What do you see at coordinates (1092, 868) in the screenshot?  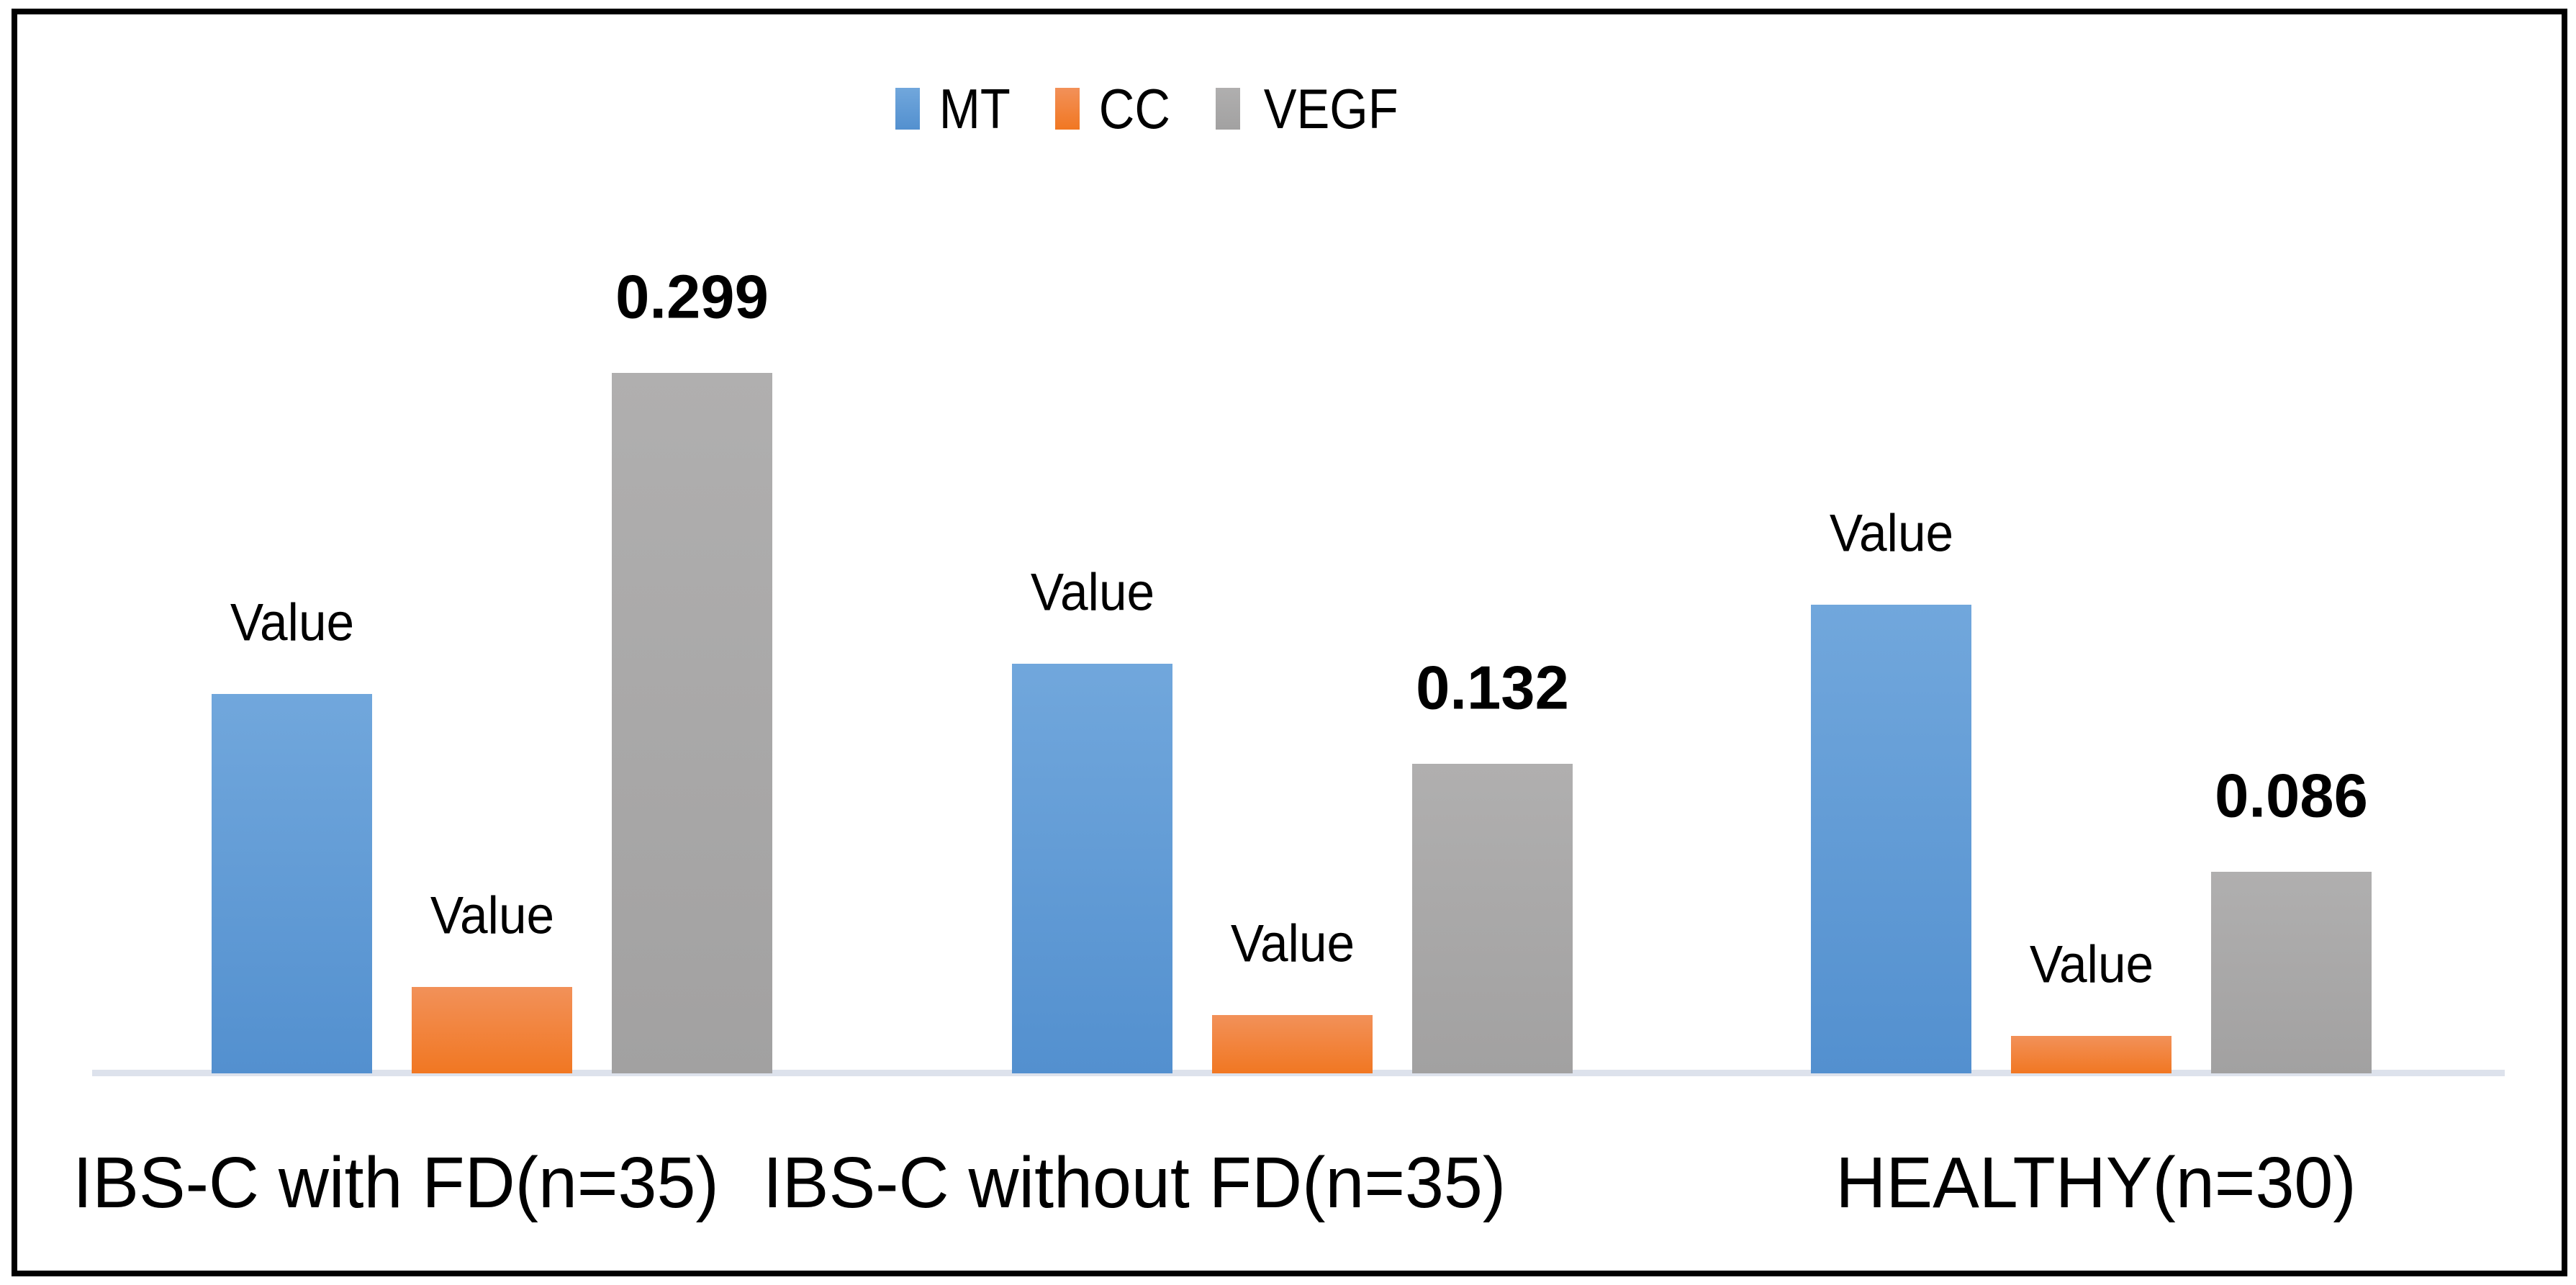 I see `bar-mt-group2` at bounding box center [1092, 868].